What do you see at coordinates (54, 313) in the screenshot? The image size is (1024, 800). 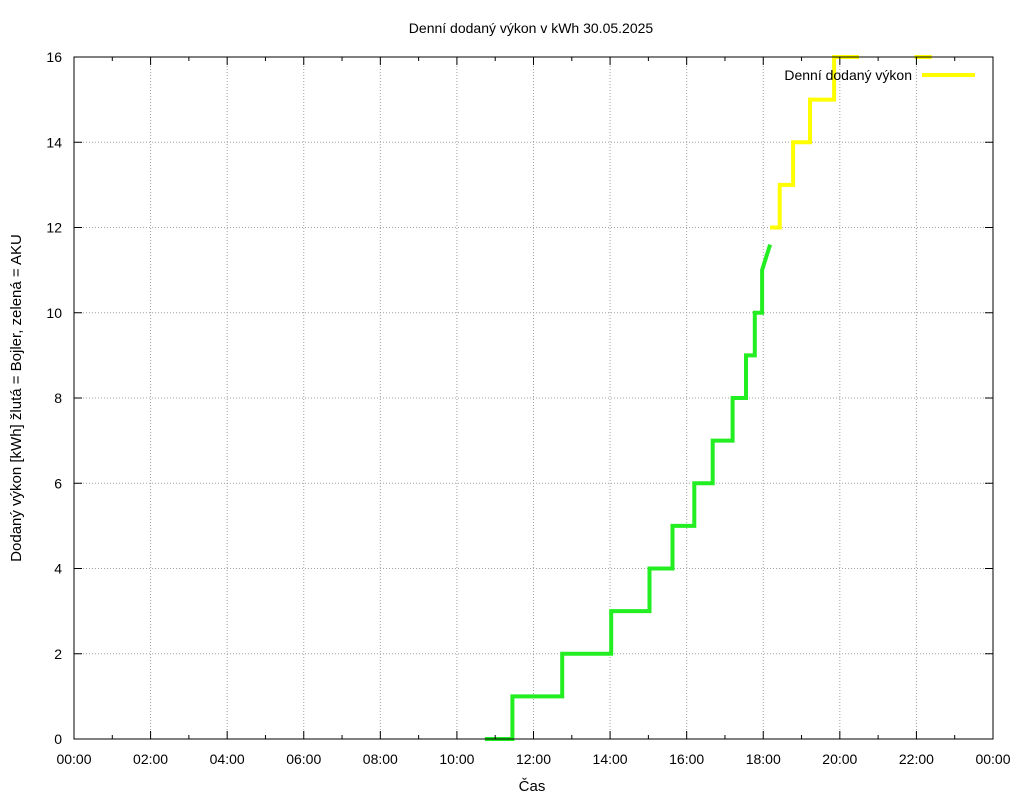 I see `y-tick-label: 10` at bounding box center [54, 313].